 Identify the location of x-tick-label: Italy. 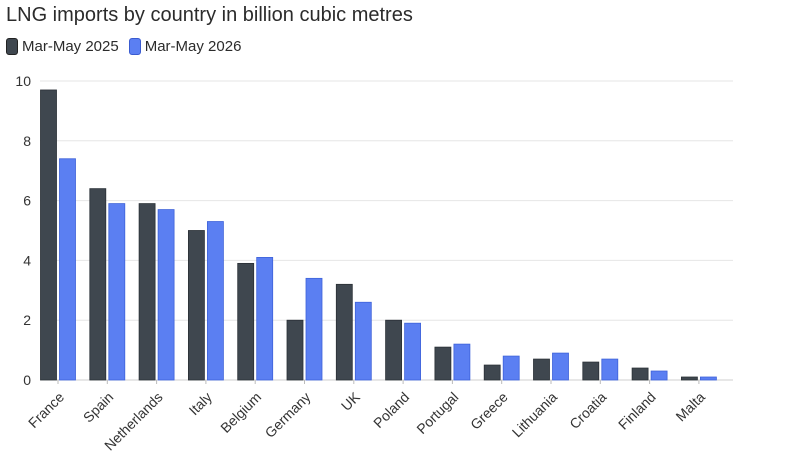
(200, 403).